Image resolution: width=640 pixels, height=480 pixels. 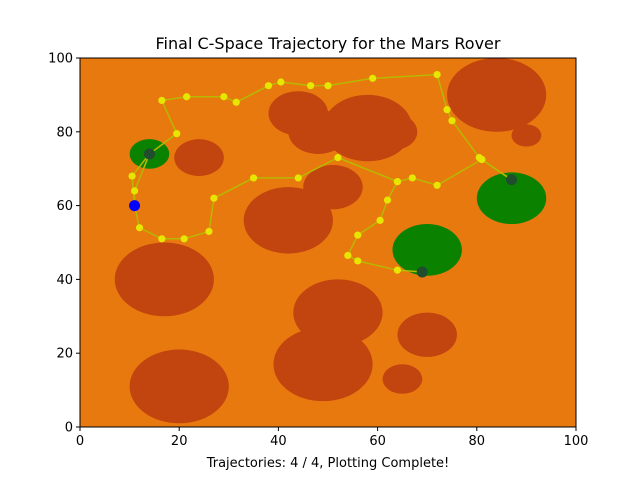 I want to click on y-tick-label: 40, so click(x=64, y=280).